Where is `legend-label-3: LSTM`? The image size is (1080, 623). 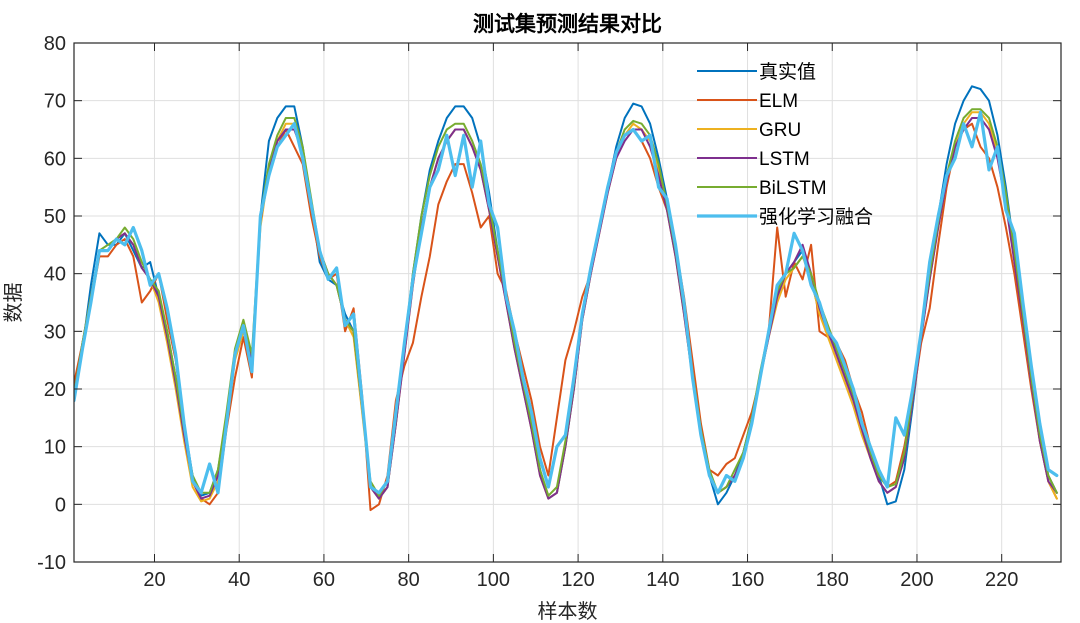 legend-label-3: LSTM is located at coordinates (784, 159).